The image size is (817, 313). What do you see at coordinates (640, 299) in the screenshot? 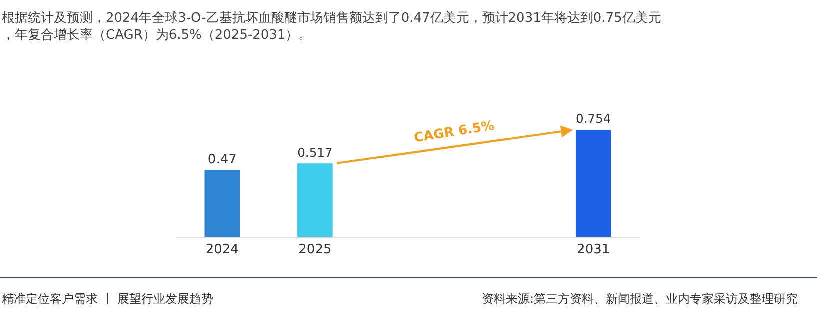
I see `text: 资料来源:第三方资料、新闻报道、业内专家采访及整理研究` at bounding box center [640, 299].